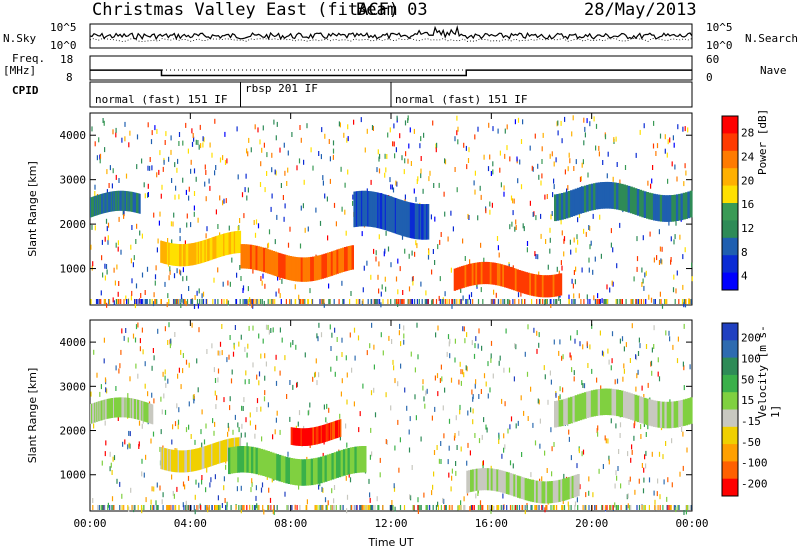 The height and width of the screenshot is (554, 800). I want to click on velocity-colorbar-cell, so click(730, 453).